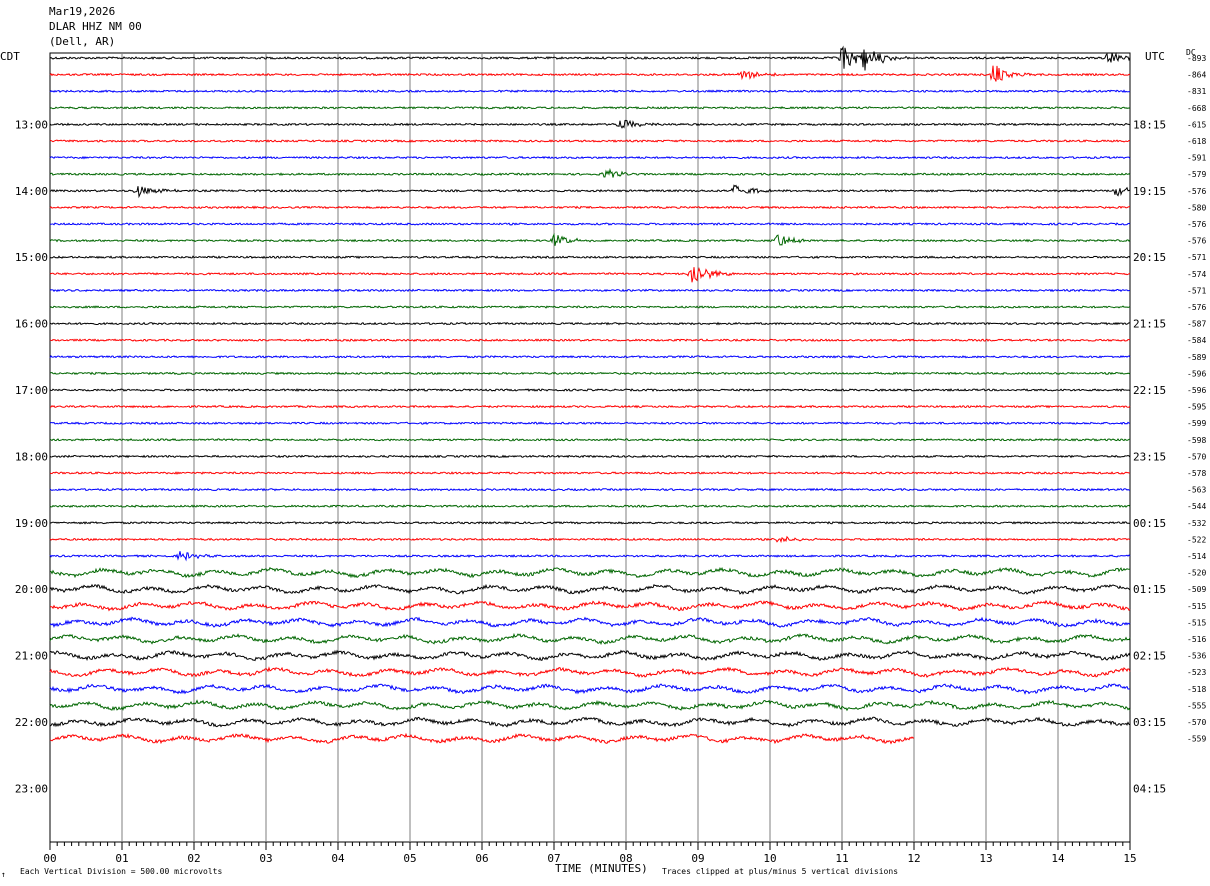 The image size is (1210, 886). What do you see at coordinates (1149, 390) in the screenshot?
I see `utc-hour-label: 22:15` at bounding box center [1149, 390].